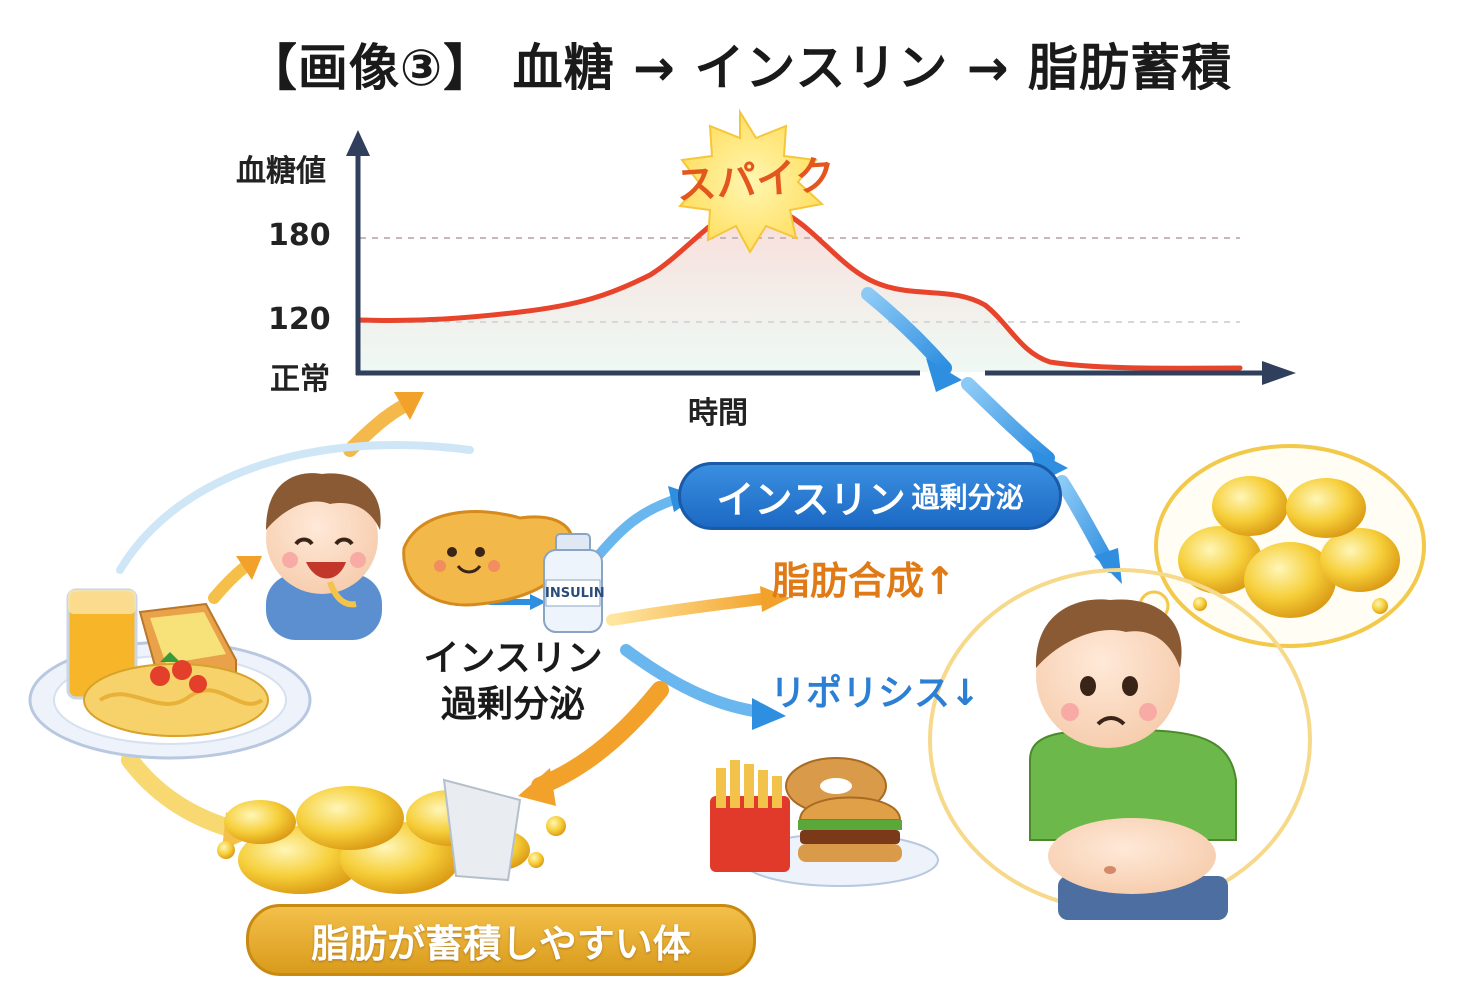 This screenshot has height=994, width=1479. I want to click on insulin-bottle-label: INSULIN, so click(575, 593).